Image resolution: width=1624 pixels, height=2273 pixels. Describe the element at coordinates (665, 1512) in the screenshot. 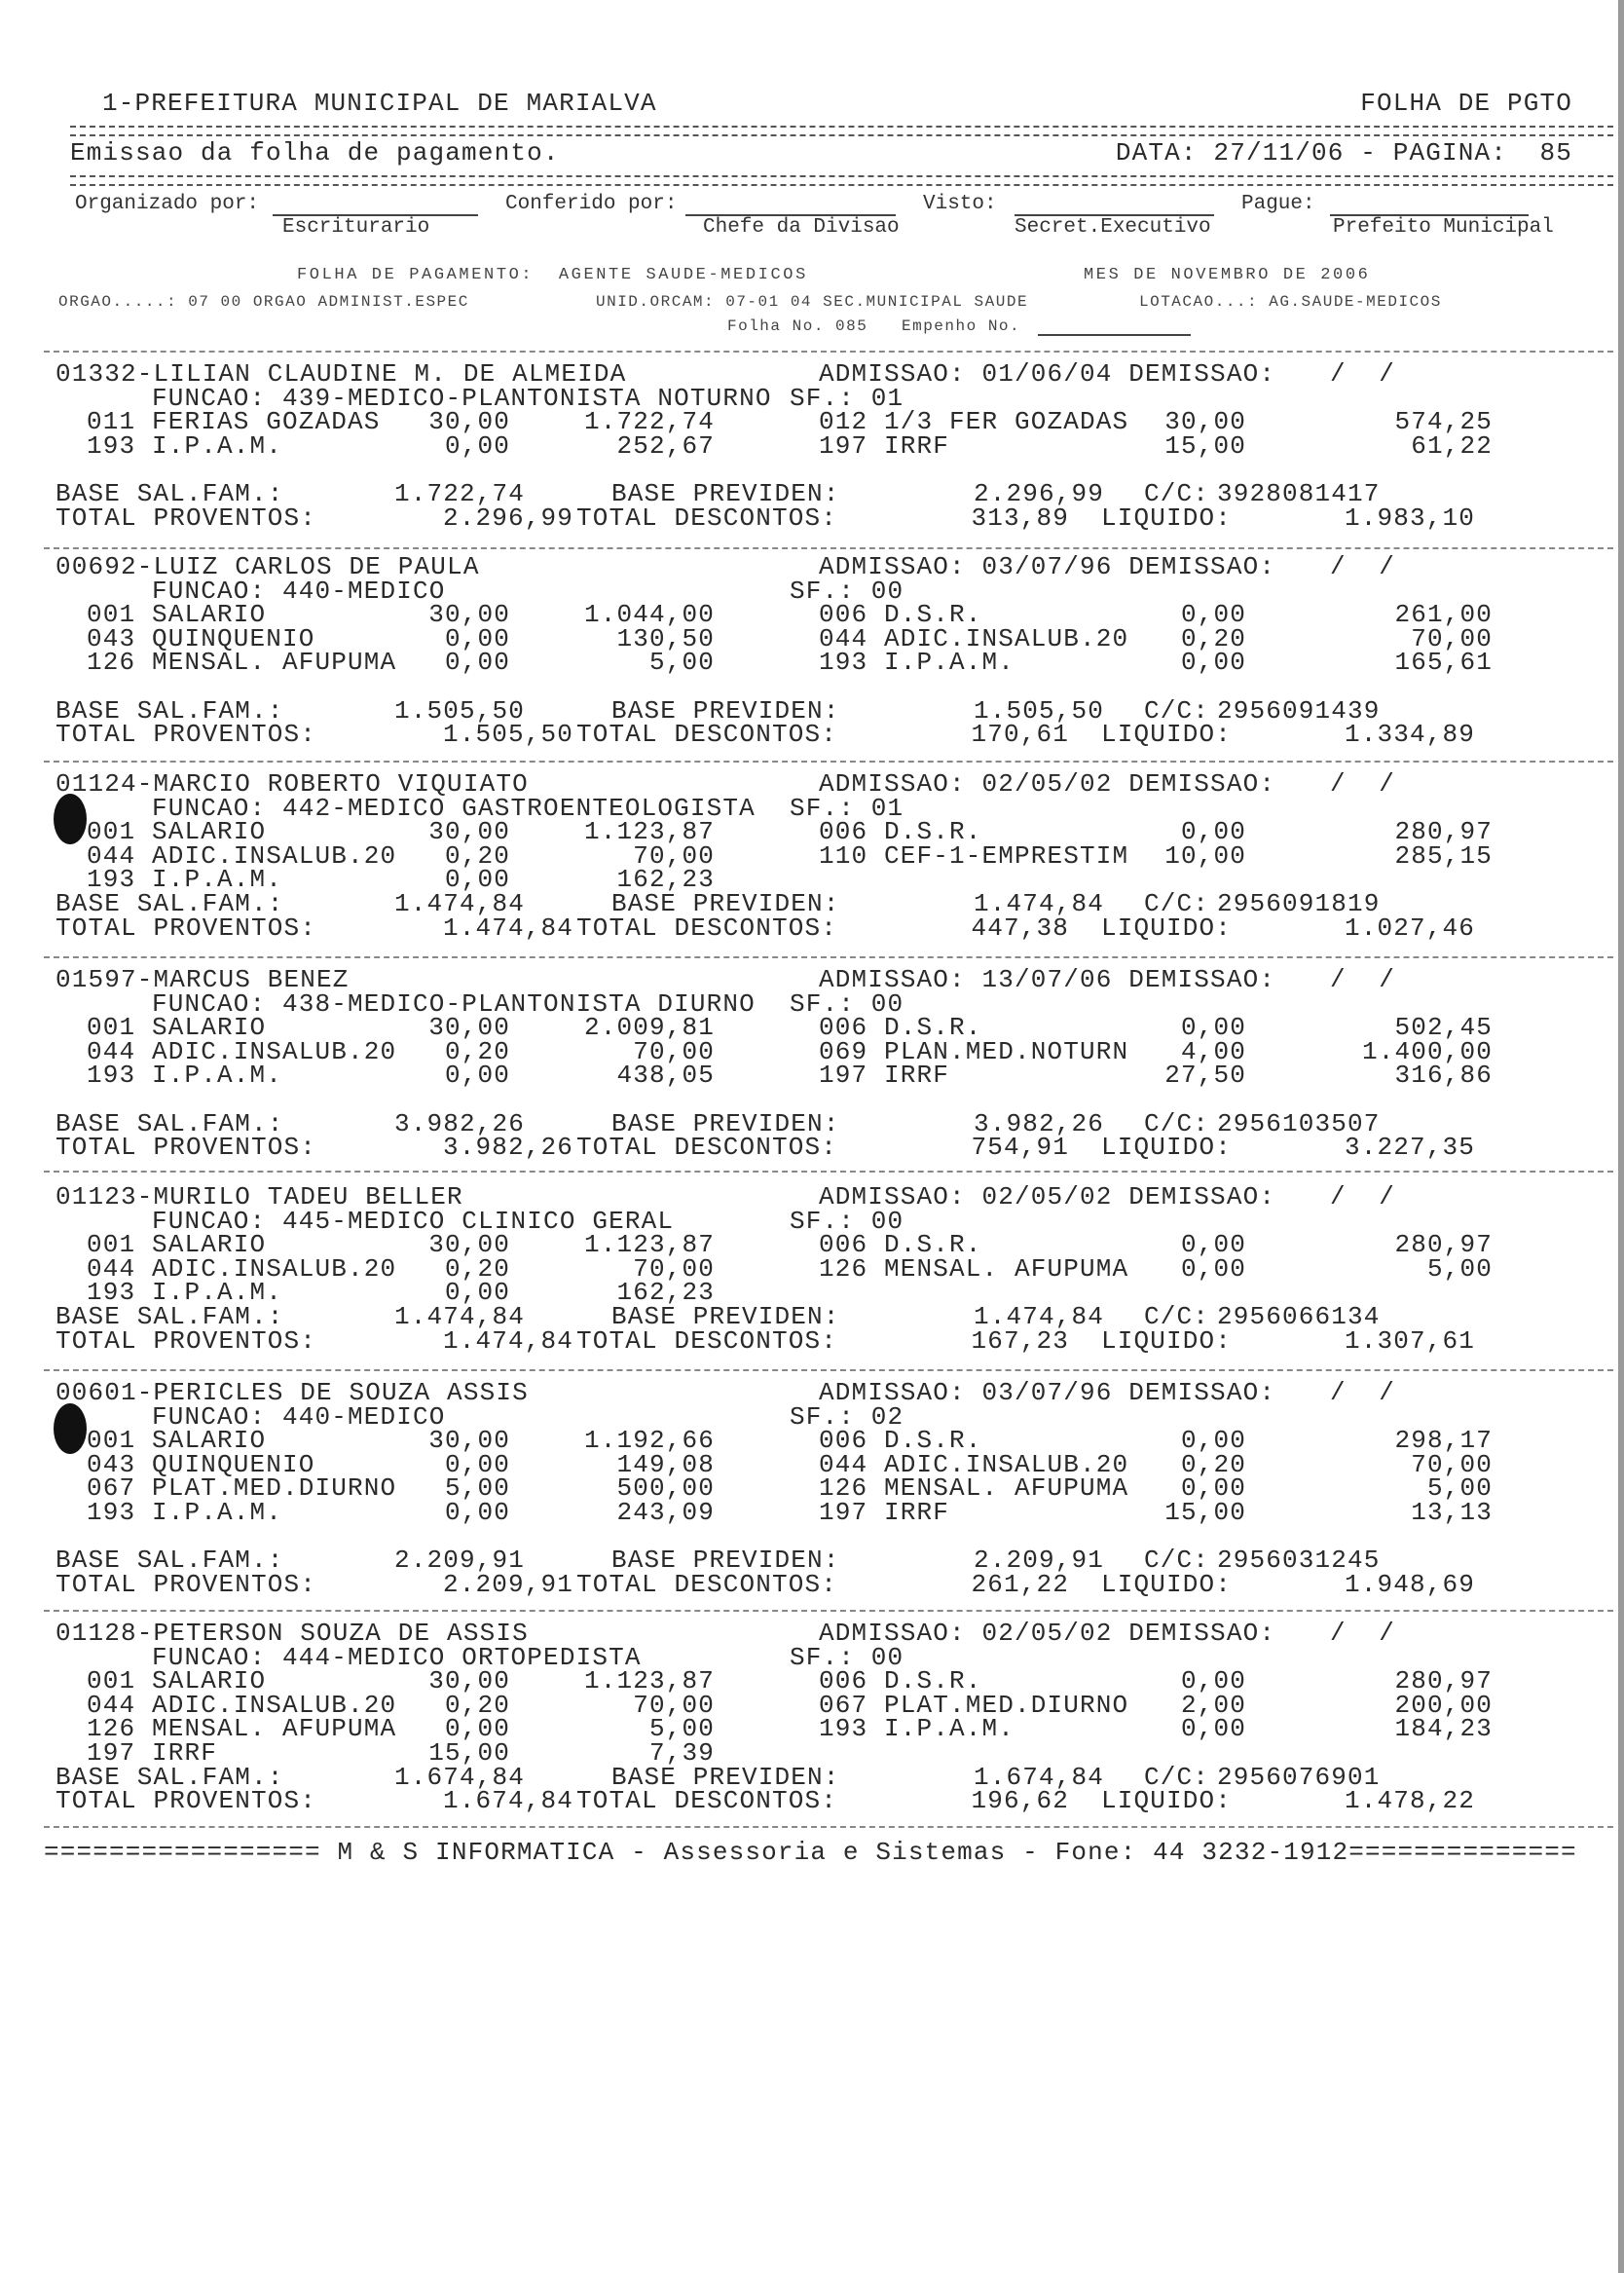

I see `item-value: 243,09` at that location.